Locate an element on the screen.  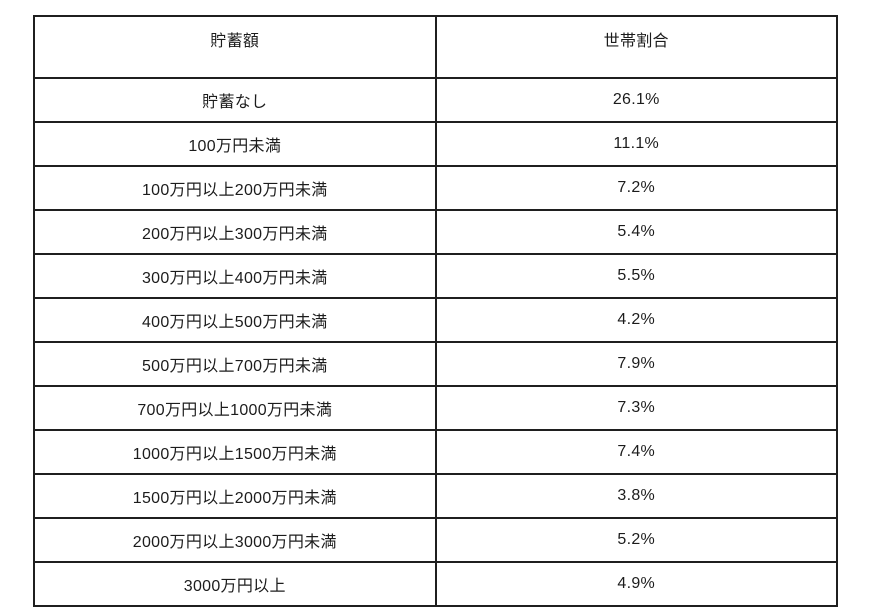
table-row: 400万円以上500万円未満 4.2% is located at coordinates (435, 320).